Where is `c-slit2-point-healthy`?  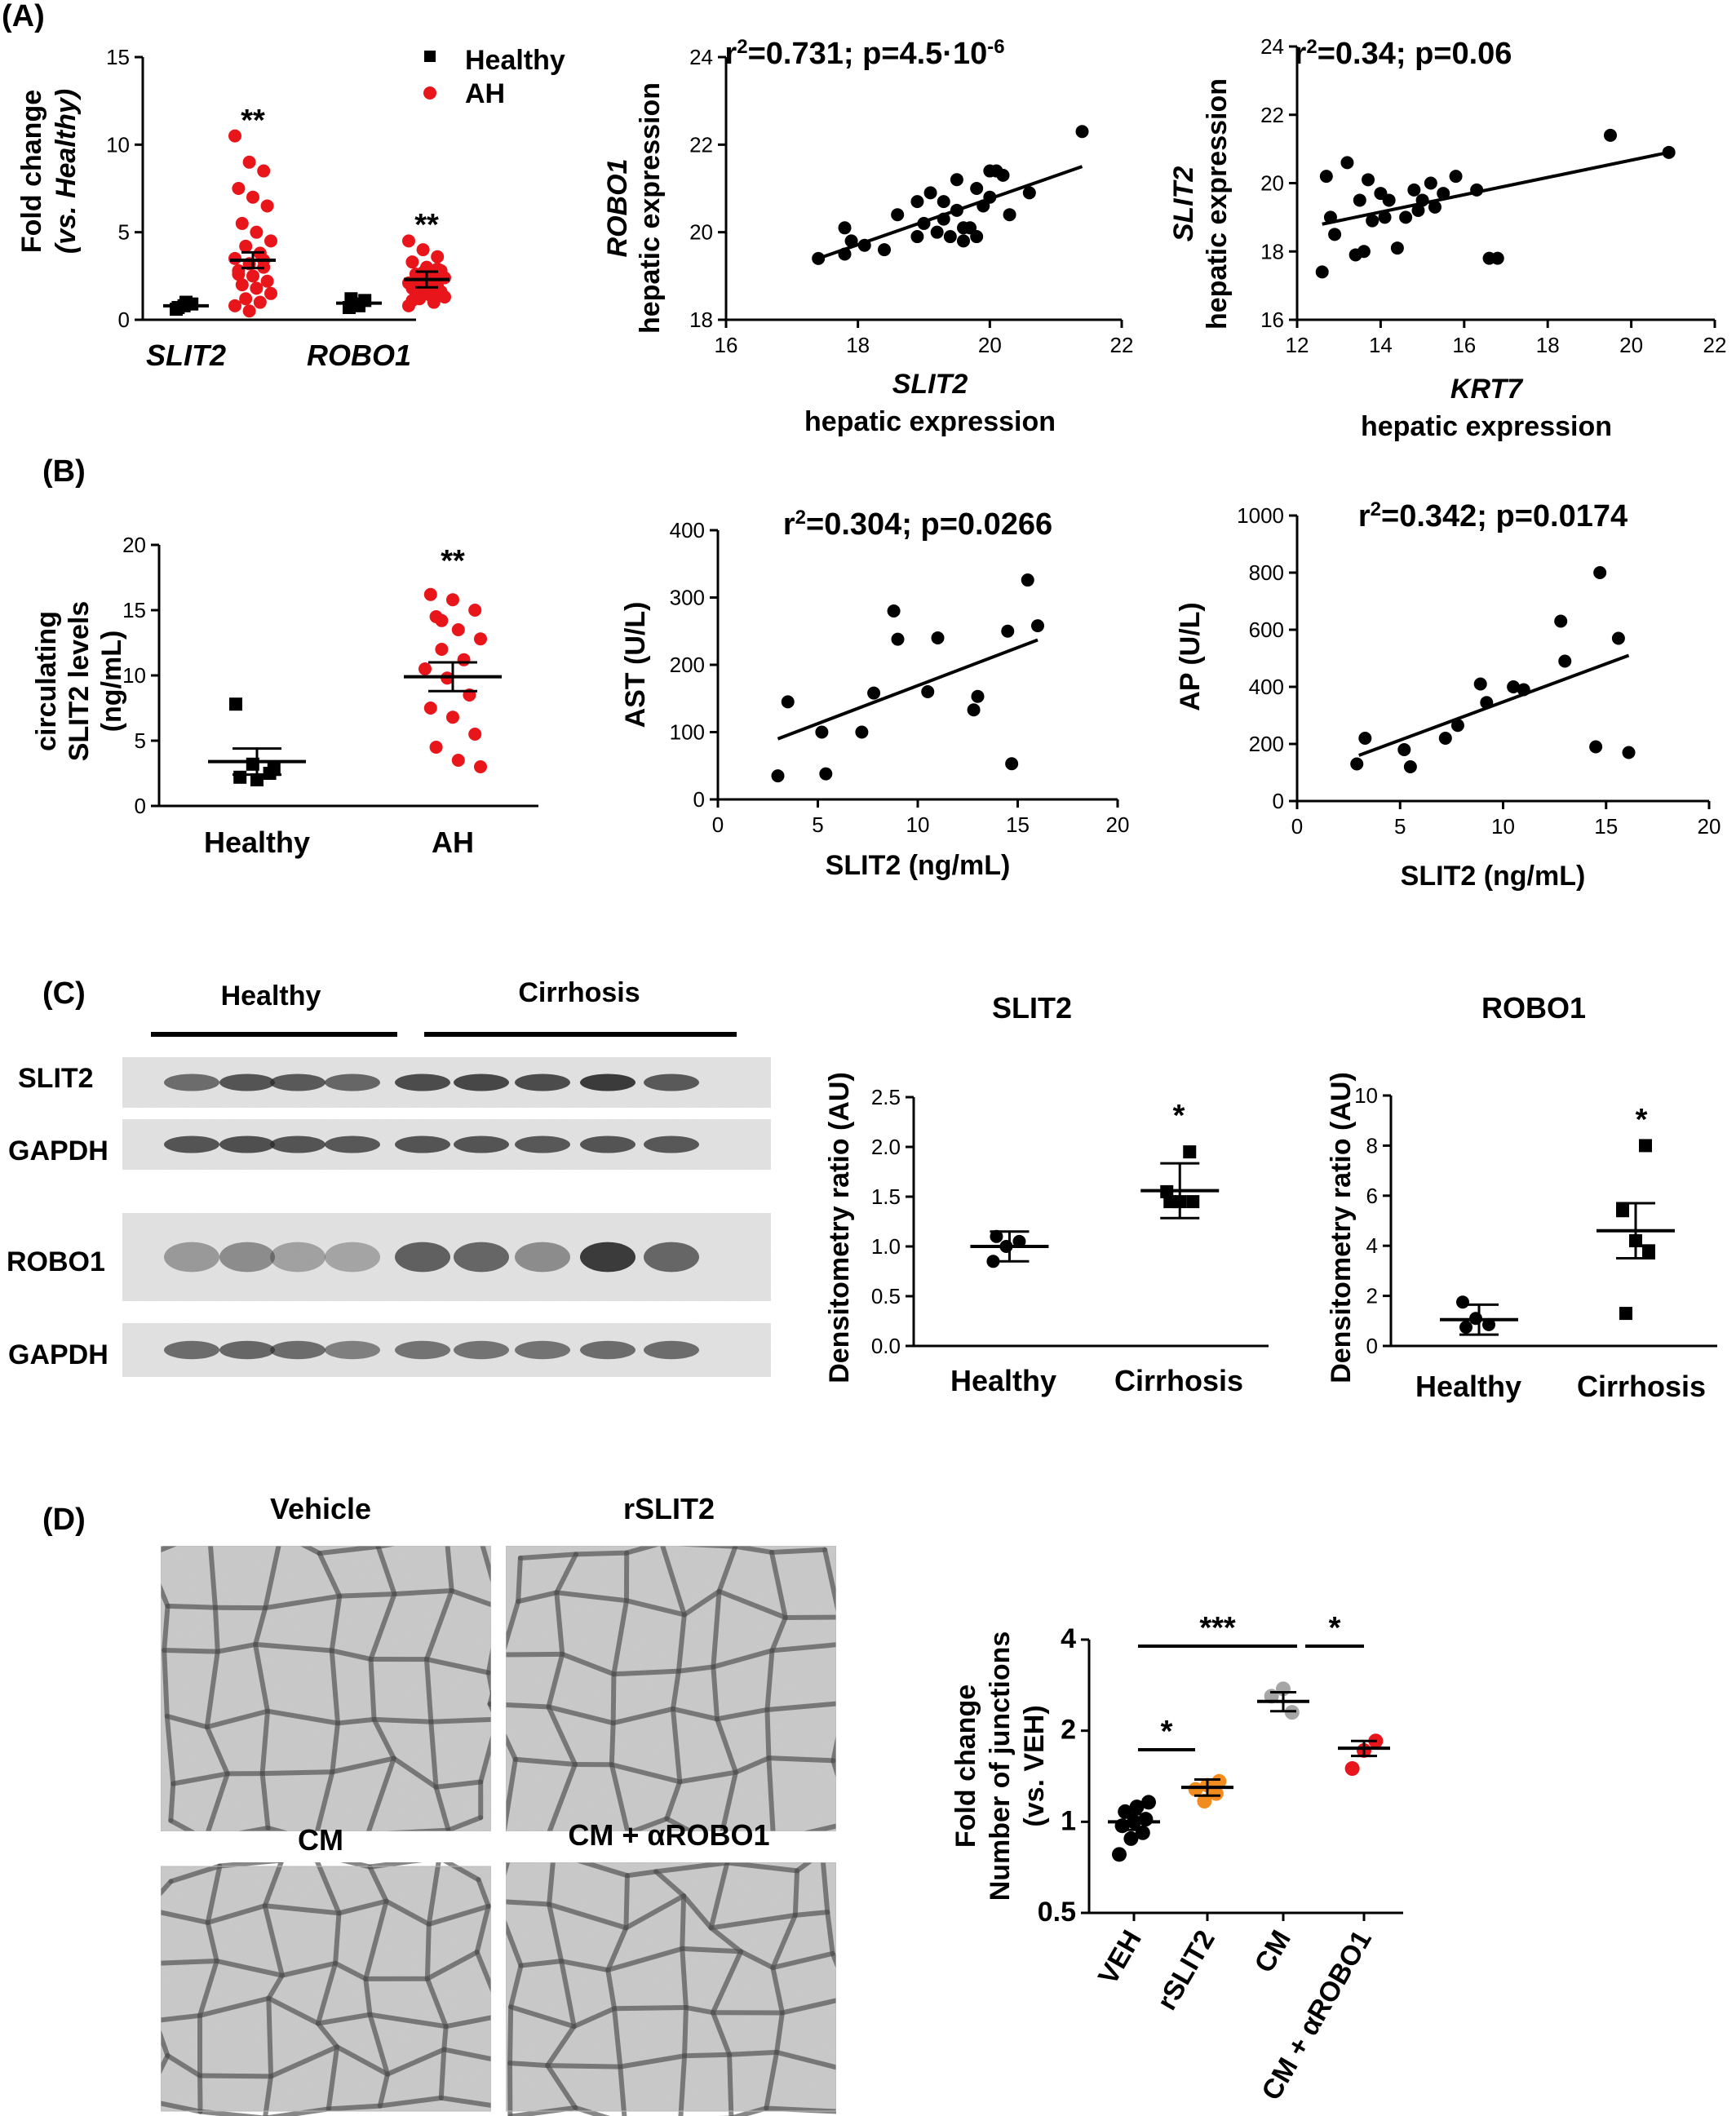
c-slit2-point-healthy is located at coordinates (996, 1236).